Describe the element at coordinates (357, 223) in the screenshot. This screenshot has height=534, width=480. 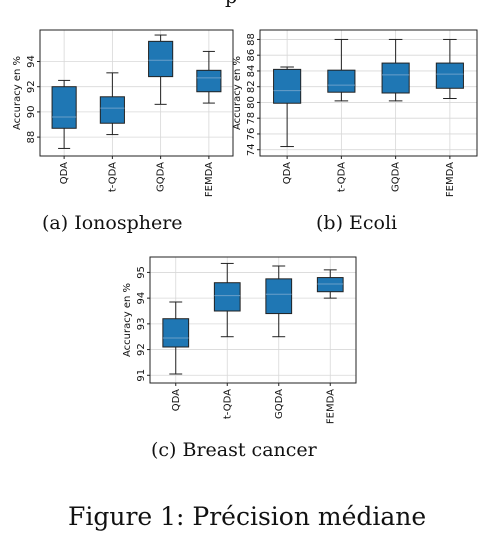
I see `caption-b: (b) Ecoli` at that location.